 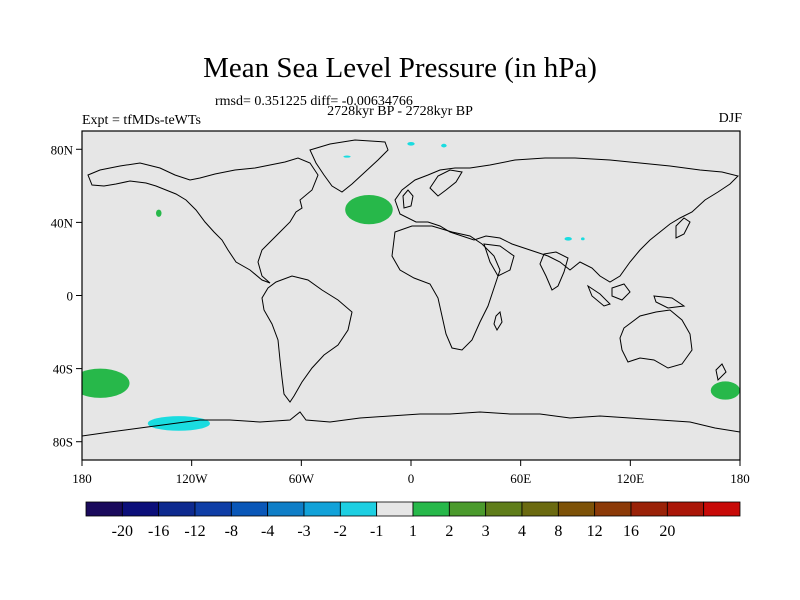 What do you see at coordinates (369, 209) in the screenshot?
I see `anomaly-region-north-atlantic-positive` at bounding box center [369, 209].